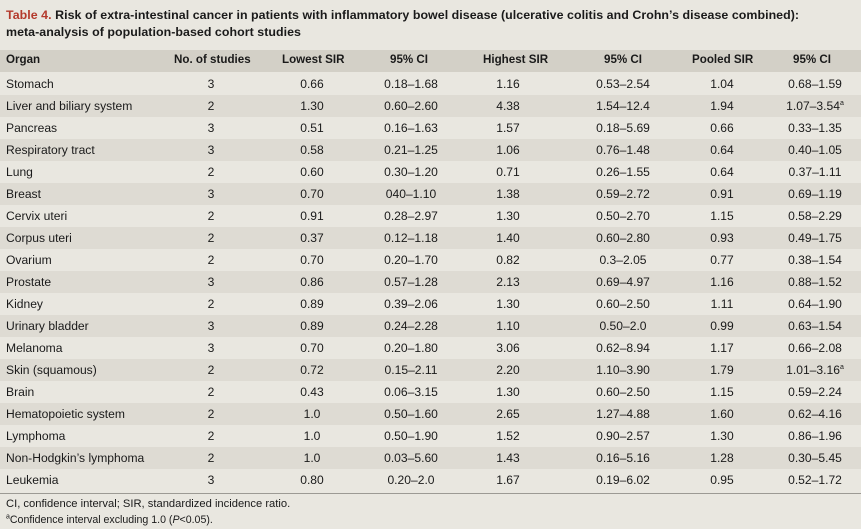  I want to click on cell-lowest-ci: 0.24–2.28, so click(411, 326).